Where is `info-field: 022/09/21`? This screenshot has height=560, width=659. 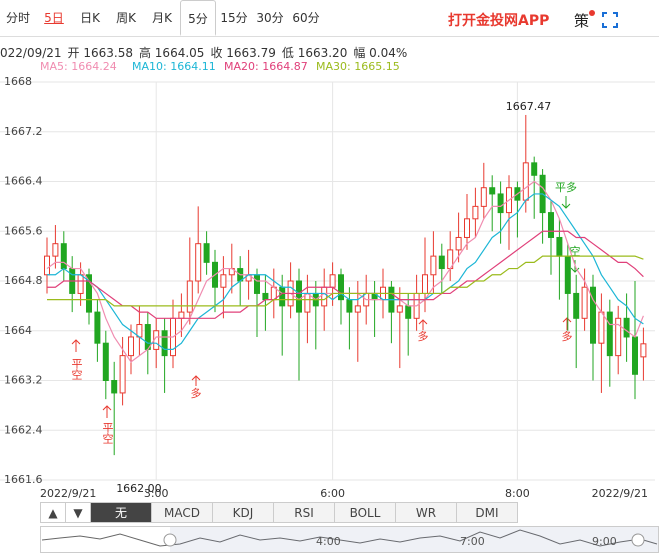 info-field: 022/09/21 is located at coordinates (31, 53).